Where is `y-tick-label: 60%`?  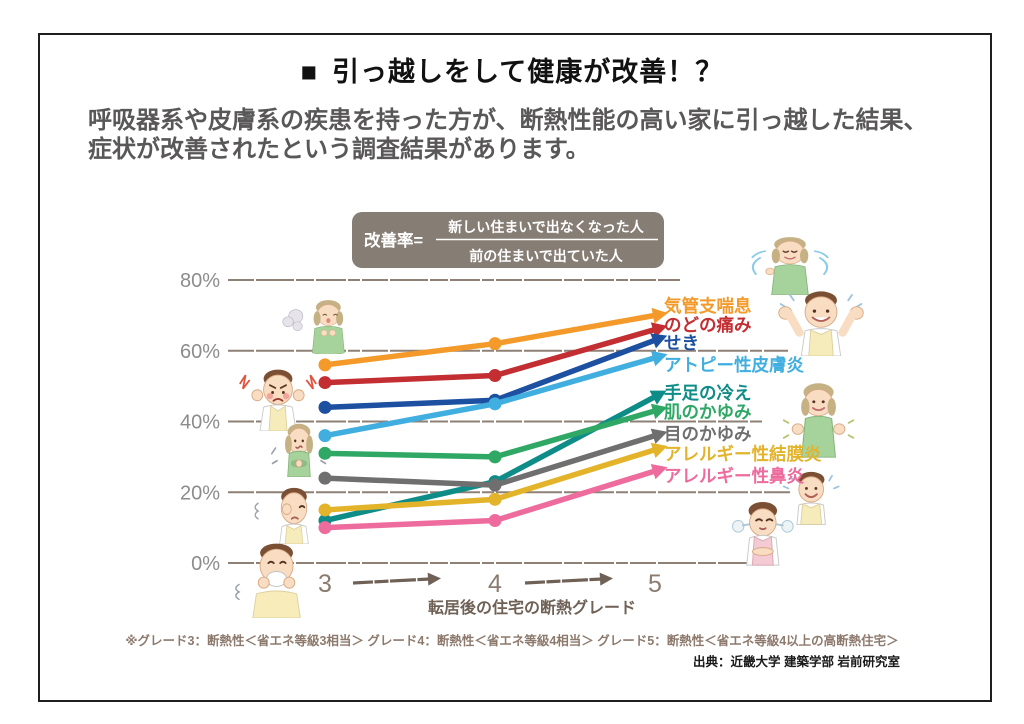 y-tick-label: 60% is located at coordinates (200, 352).